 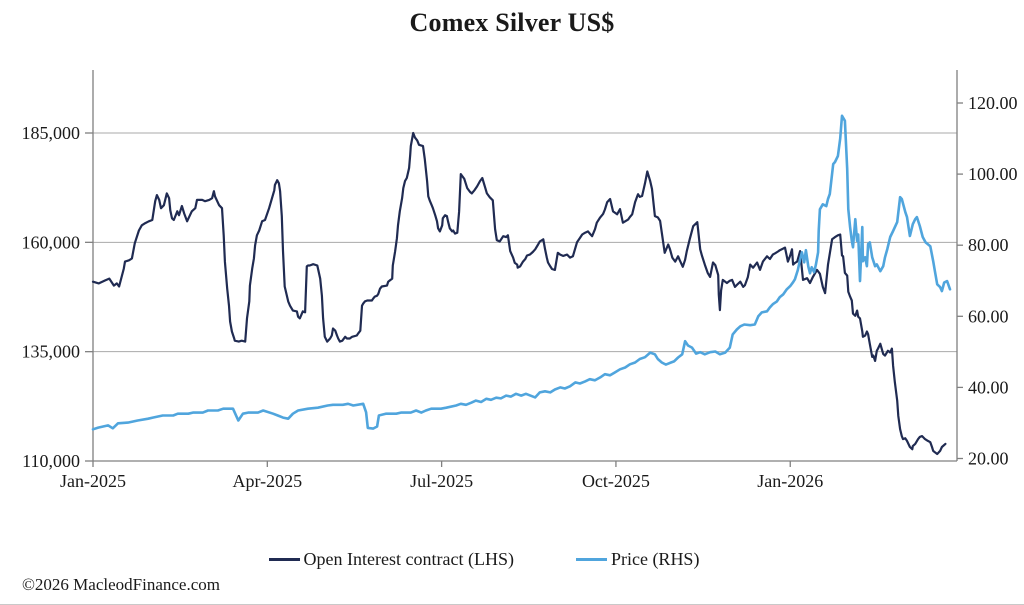 I want to click on left-axis-tick-label: 135,000, so click(x=51, y=352).